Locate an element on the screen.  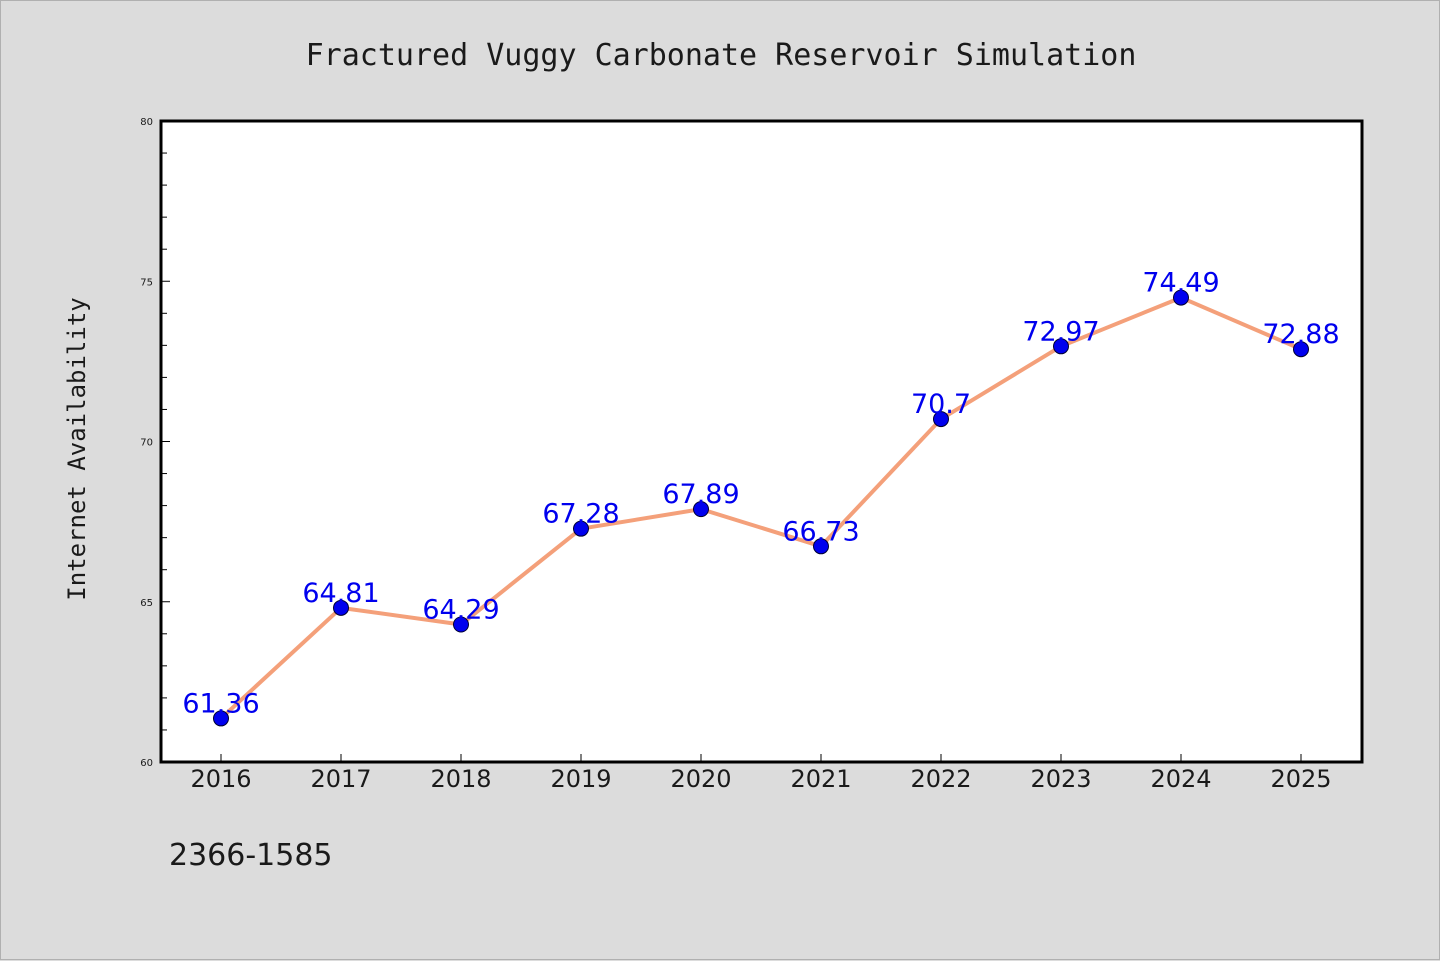
x-tick-label: 2018 is located at coordinates (460, 779).